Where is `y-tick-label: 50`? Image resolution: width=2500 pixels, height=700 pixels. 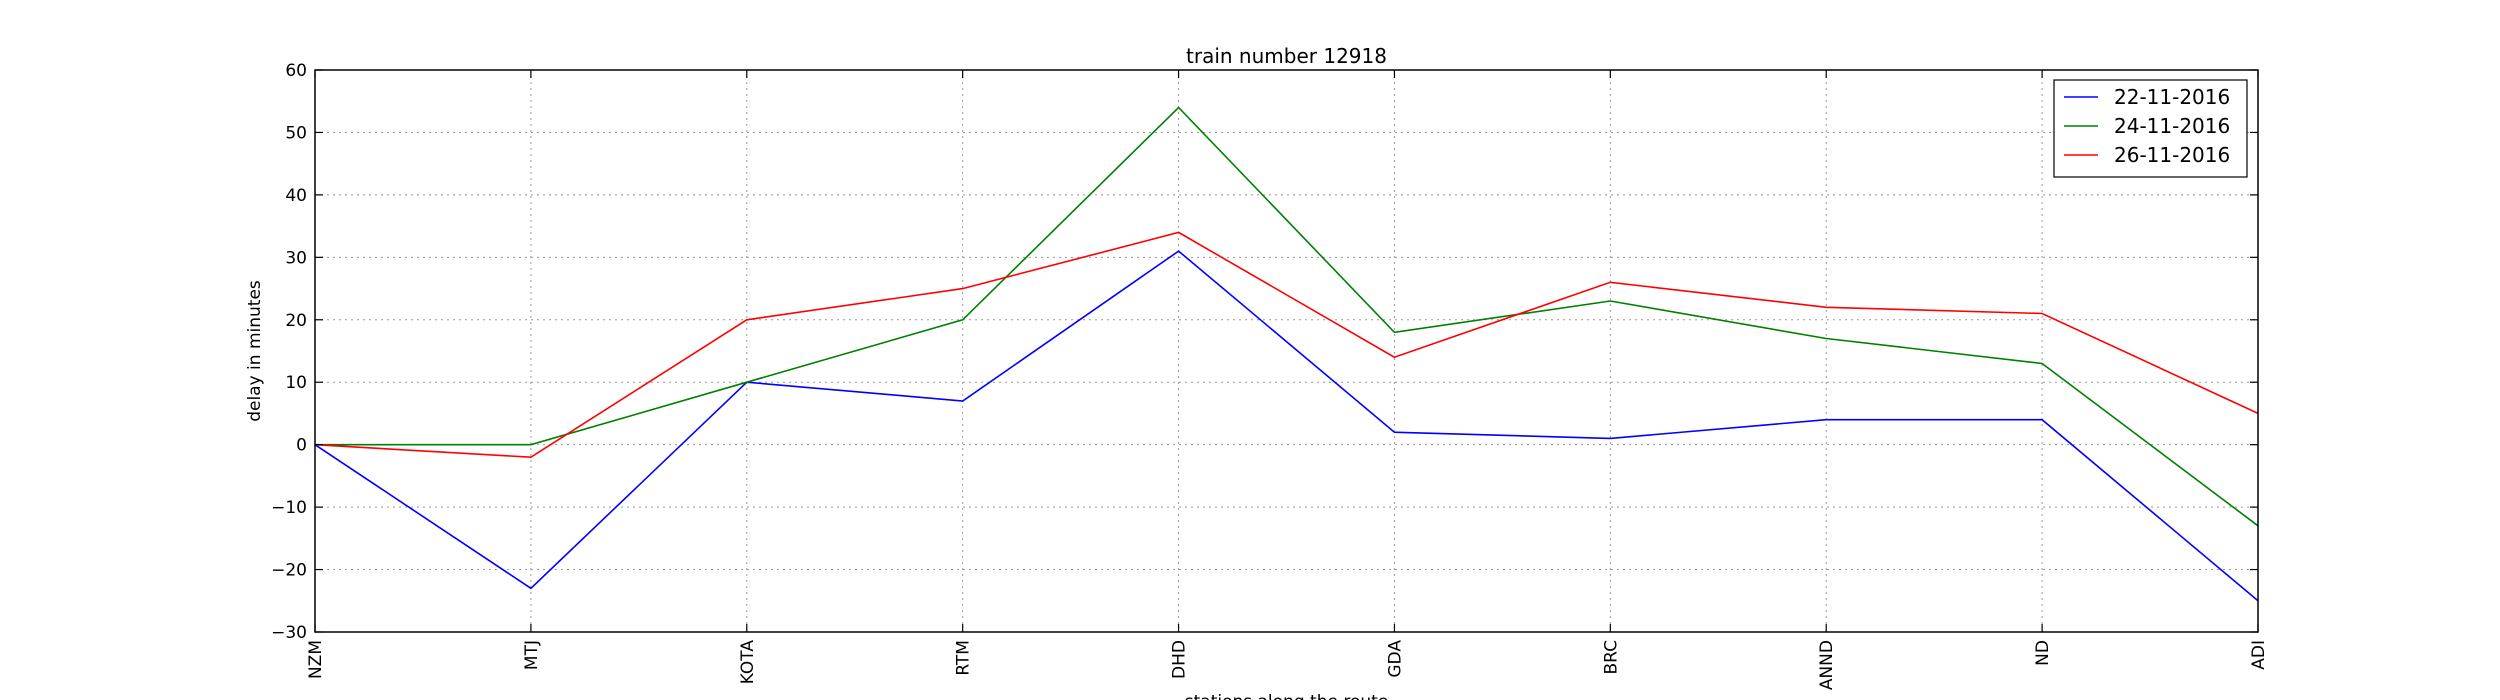
y-tick-label: 50 is located at coordinates (296, 133).